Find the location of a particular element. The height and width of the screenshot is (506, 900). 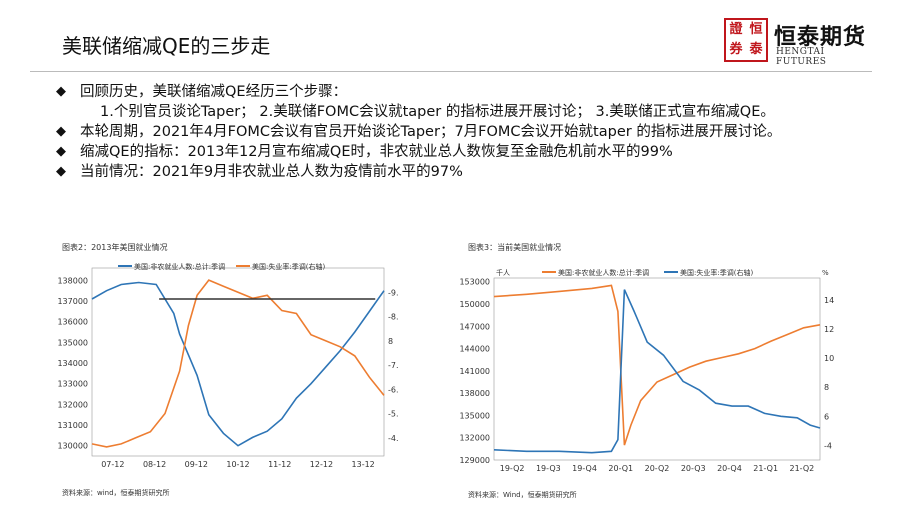

left-axis-tick-label: 144000 is located at coordinates (474, 349).